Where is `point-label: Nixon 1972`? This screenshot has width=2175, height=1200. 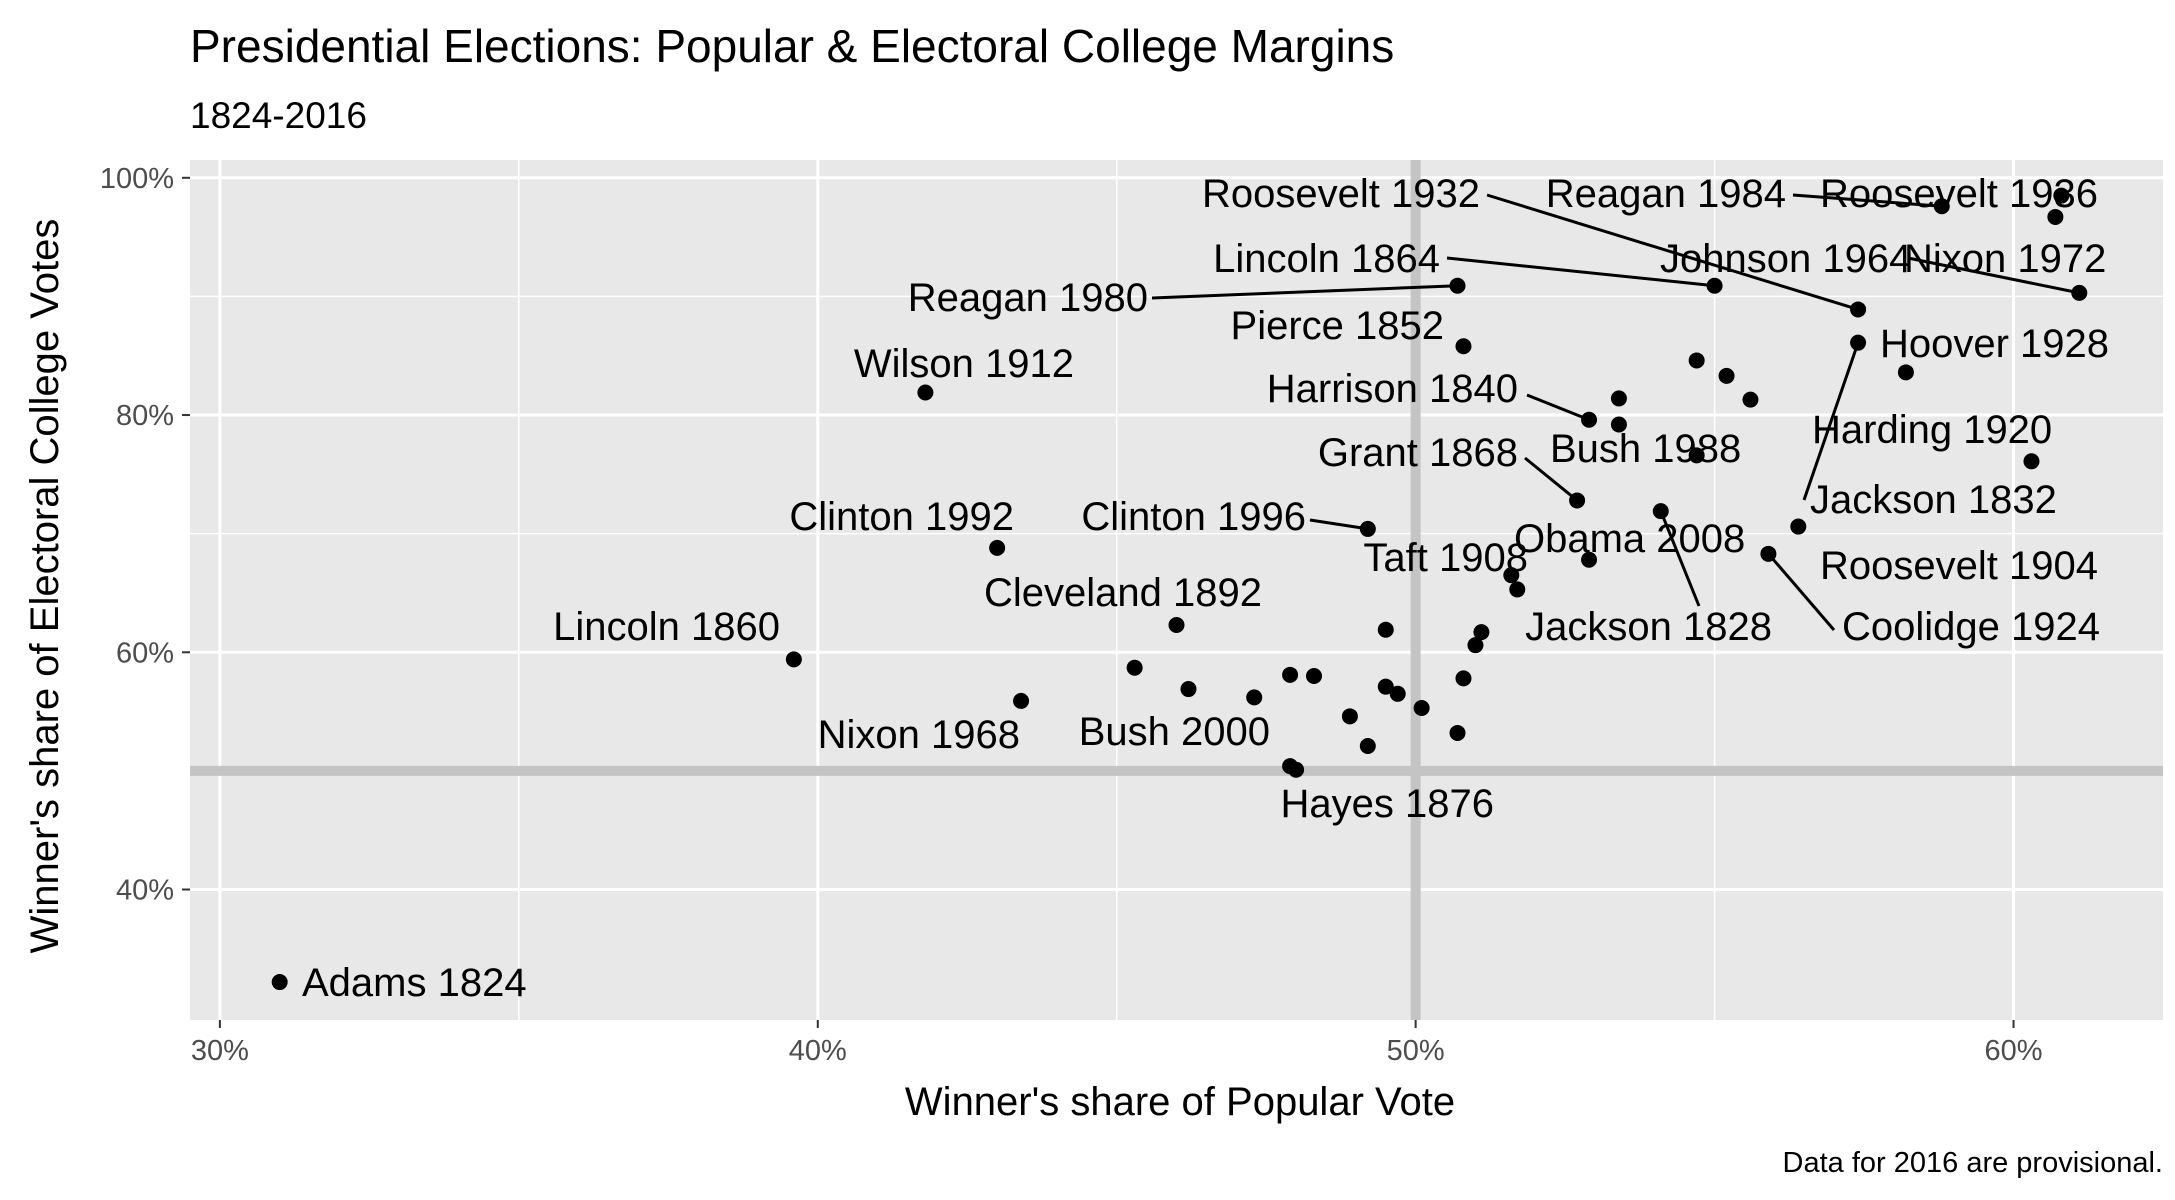 point-label: Nixon 1972 is located at coordinates (2005, 259).